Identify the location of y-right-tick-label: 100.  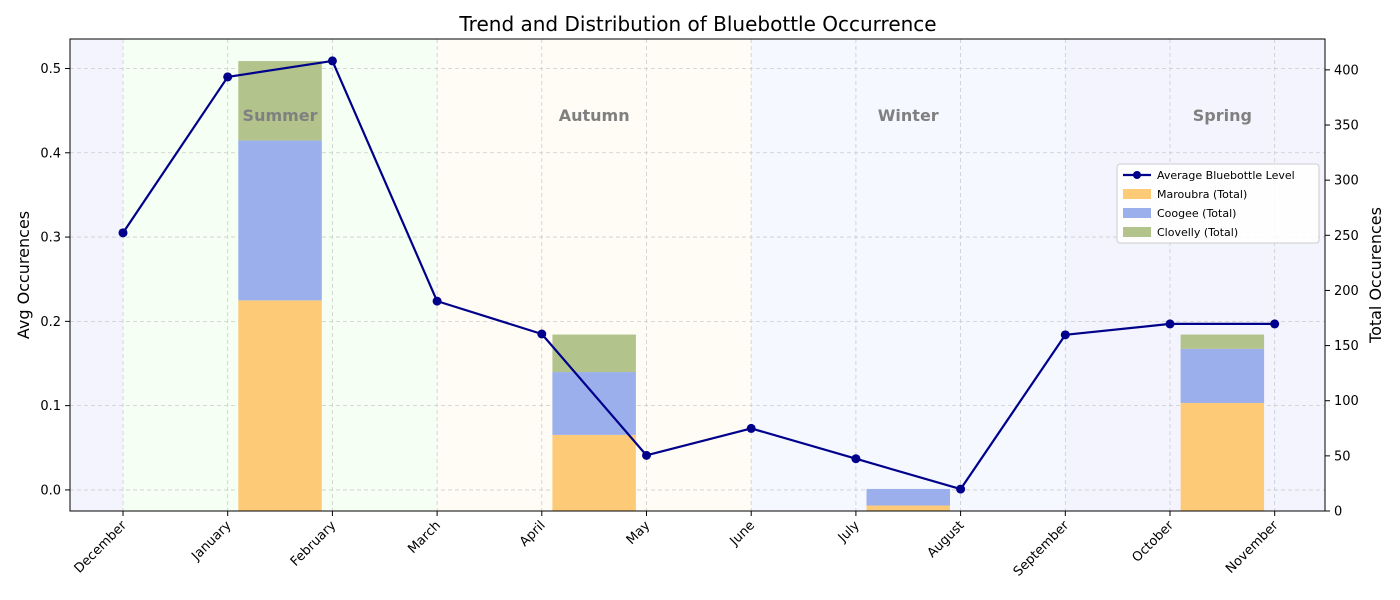
(1346, 401).